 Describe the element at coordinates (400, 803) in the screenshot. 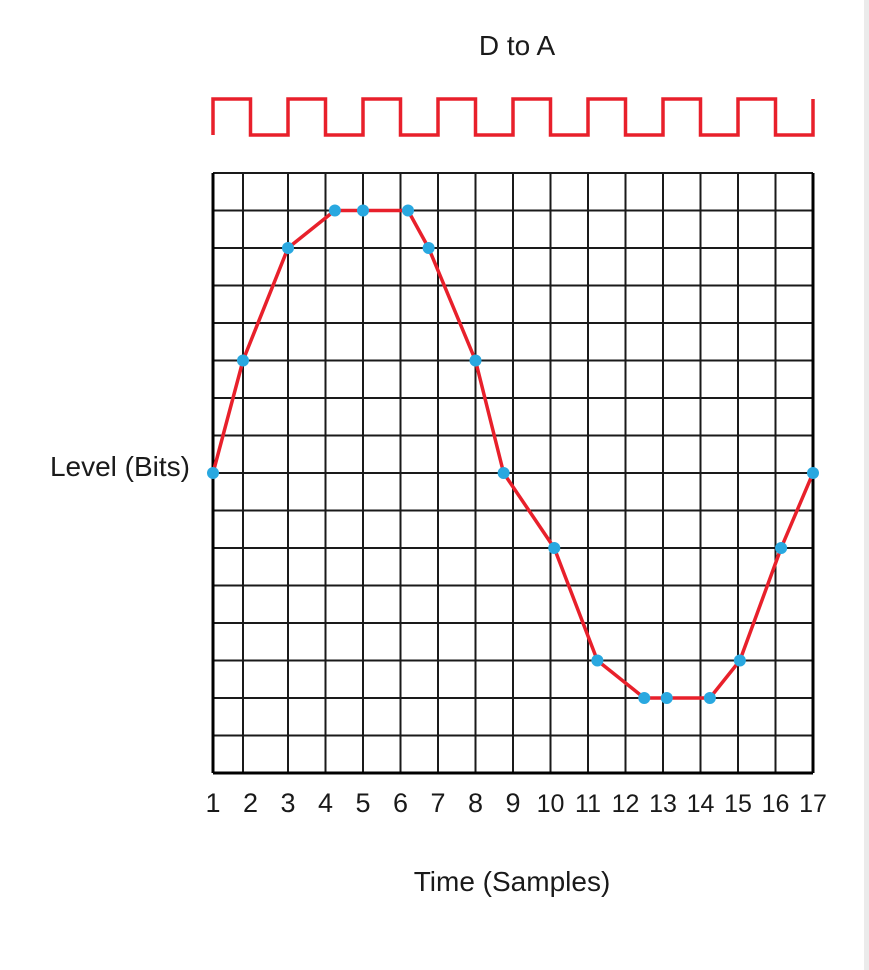

I see `x-tick-label: 6` at that location.